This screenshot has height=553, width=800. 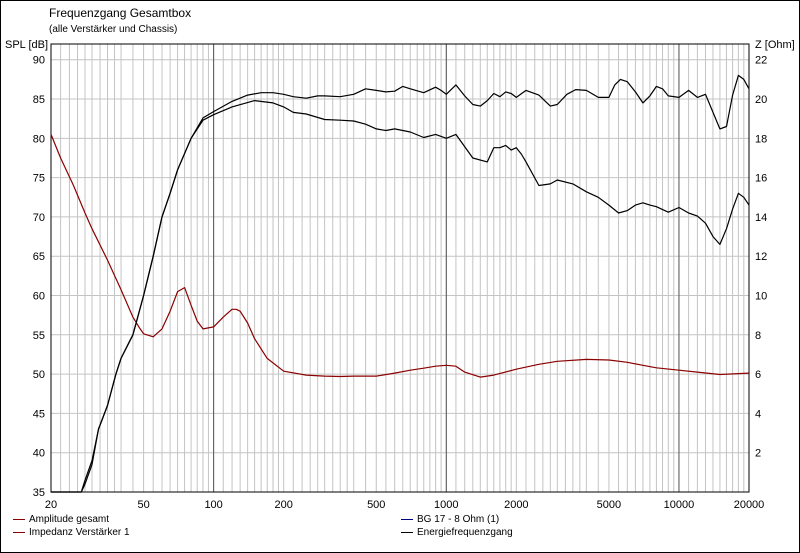 I want to click on x-tick: 1000, so click(x=446, y=505).